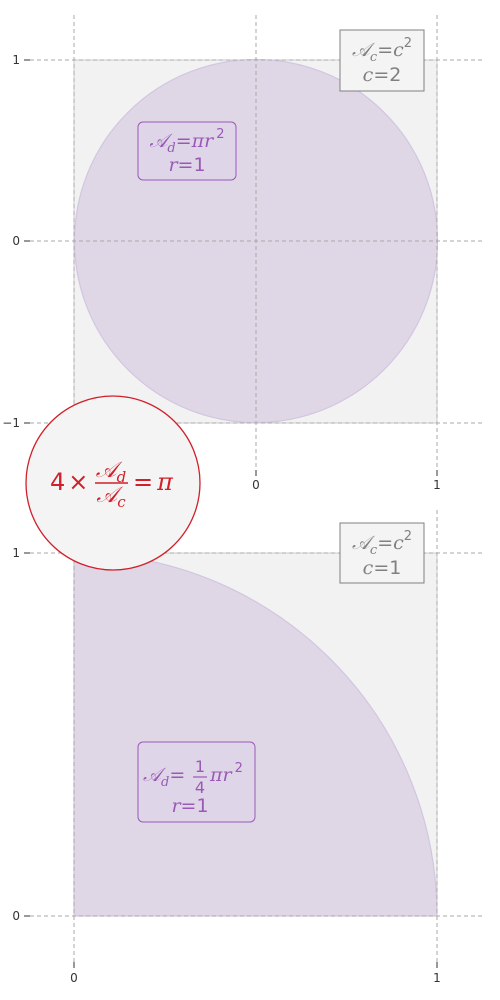  What do you see at coordinates (382, 50) in the screenshot?
I see `top-square-area-formula: 𝒜c=c2` at bounding box center [382, 50].